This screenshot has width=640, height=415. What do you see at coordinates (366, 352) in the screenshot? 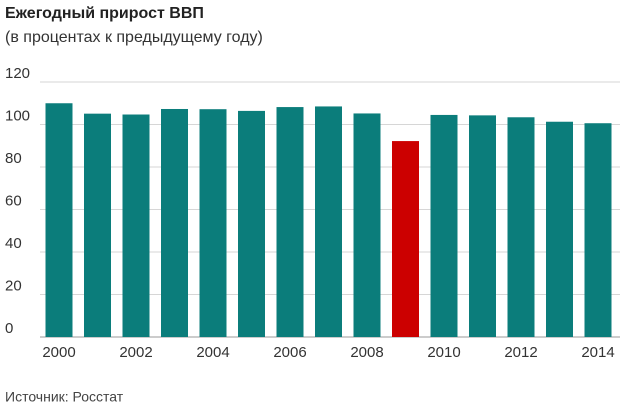
I see `x-tick-label: 2008` at bounding box center [366, 352].